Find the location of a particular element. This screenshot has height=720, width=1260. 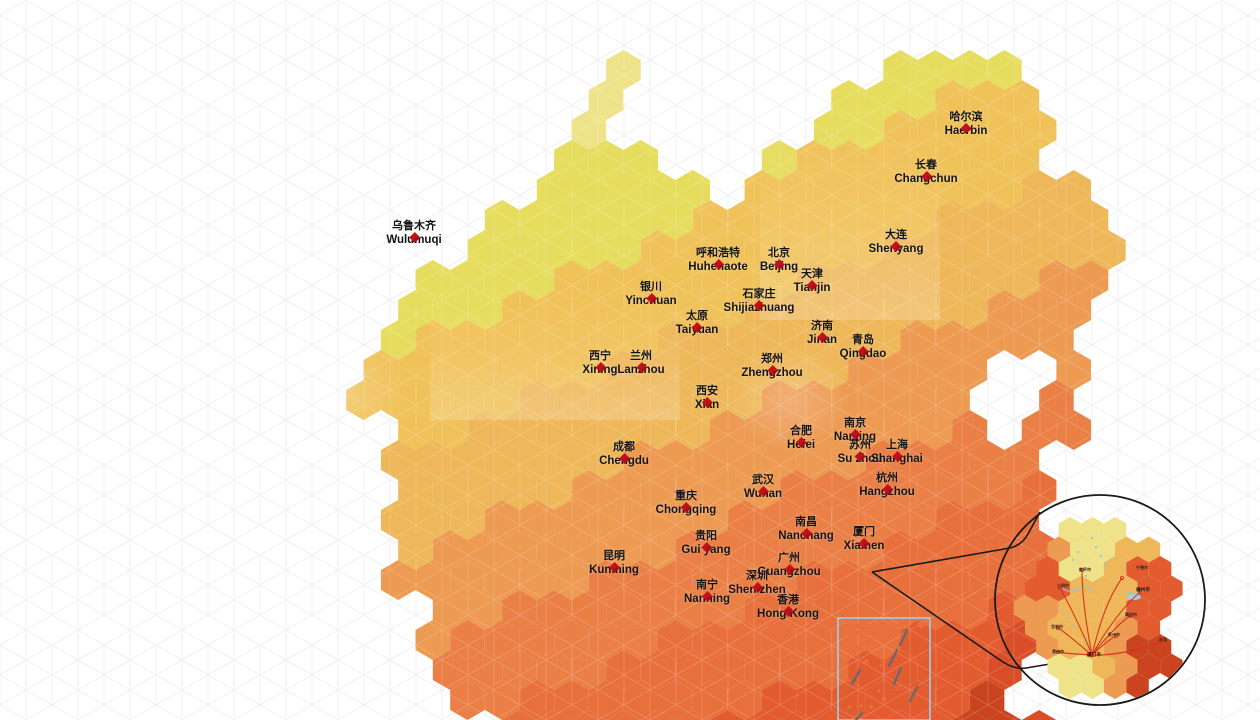

south-china-sea-inset-box is located at coordinates (884, 668).